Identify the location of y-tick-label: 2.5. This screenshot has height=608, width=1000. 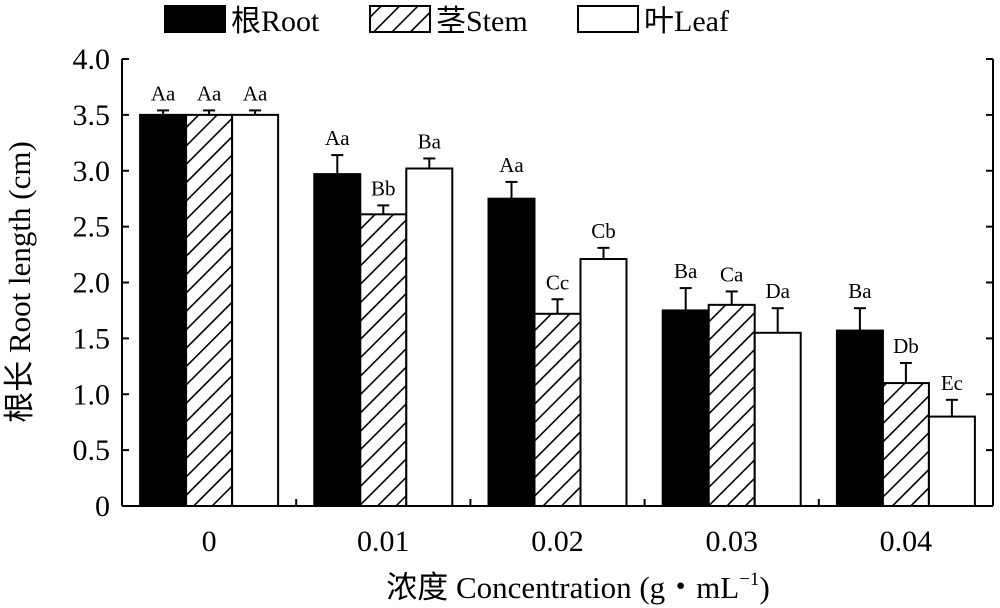
(92, 227).